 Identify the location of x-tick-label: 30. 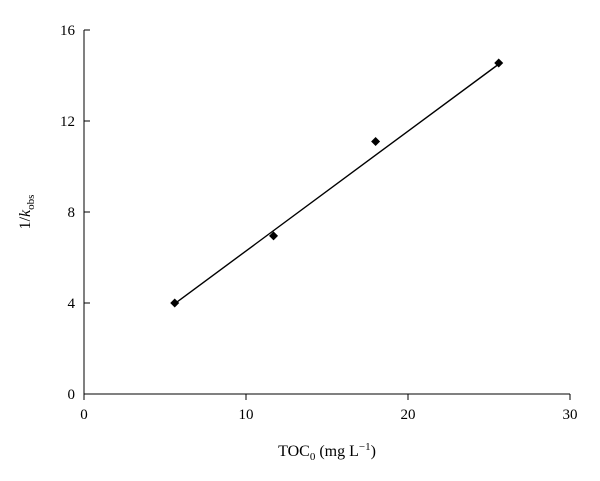
(570, 415).